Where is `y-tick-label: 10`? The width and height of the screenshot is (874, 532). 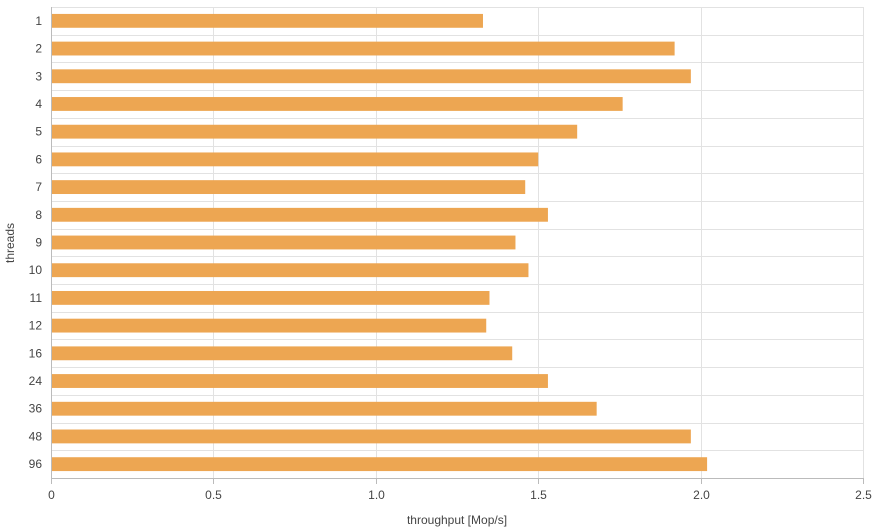
y-tick-label: 10 is located at coordinates (36, 270).